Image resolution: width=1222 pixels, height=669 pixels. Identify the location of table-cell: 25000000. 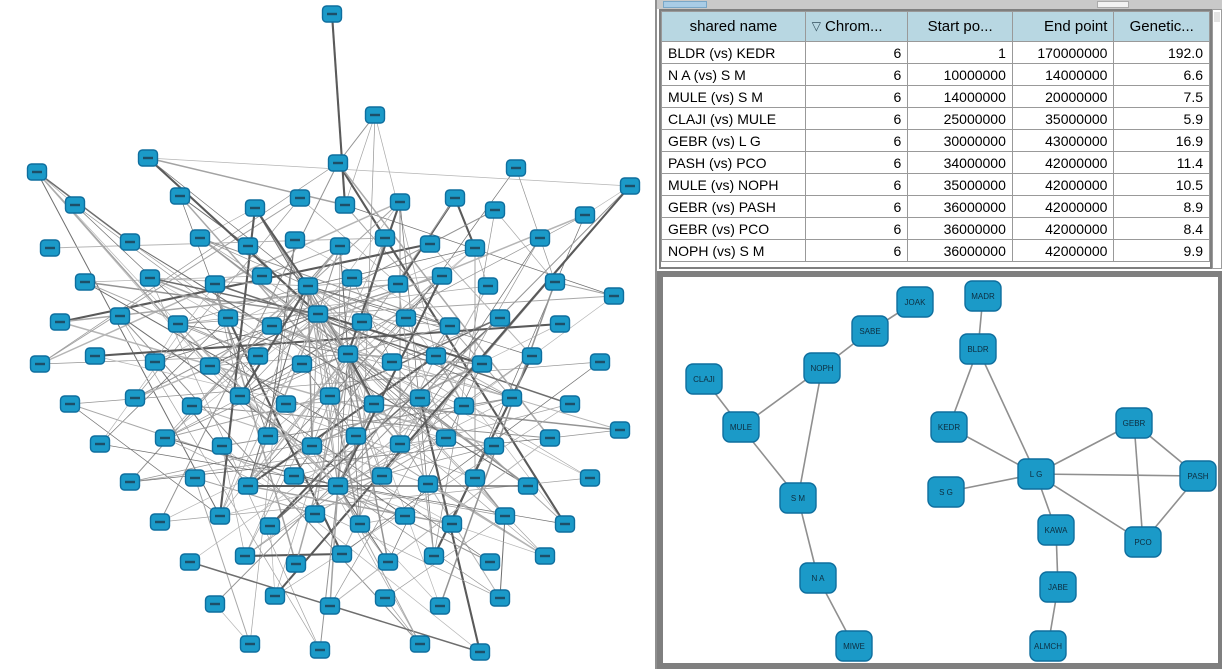
(960, 118).